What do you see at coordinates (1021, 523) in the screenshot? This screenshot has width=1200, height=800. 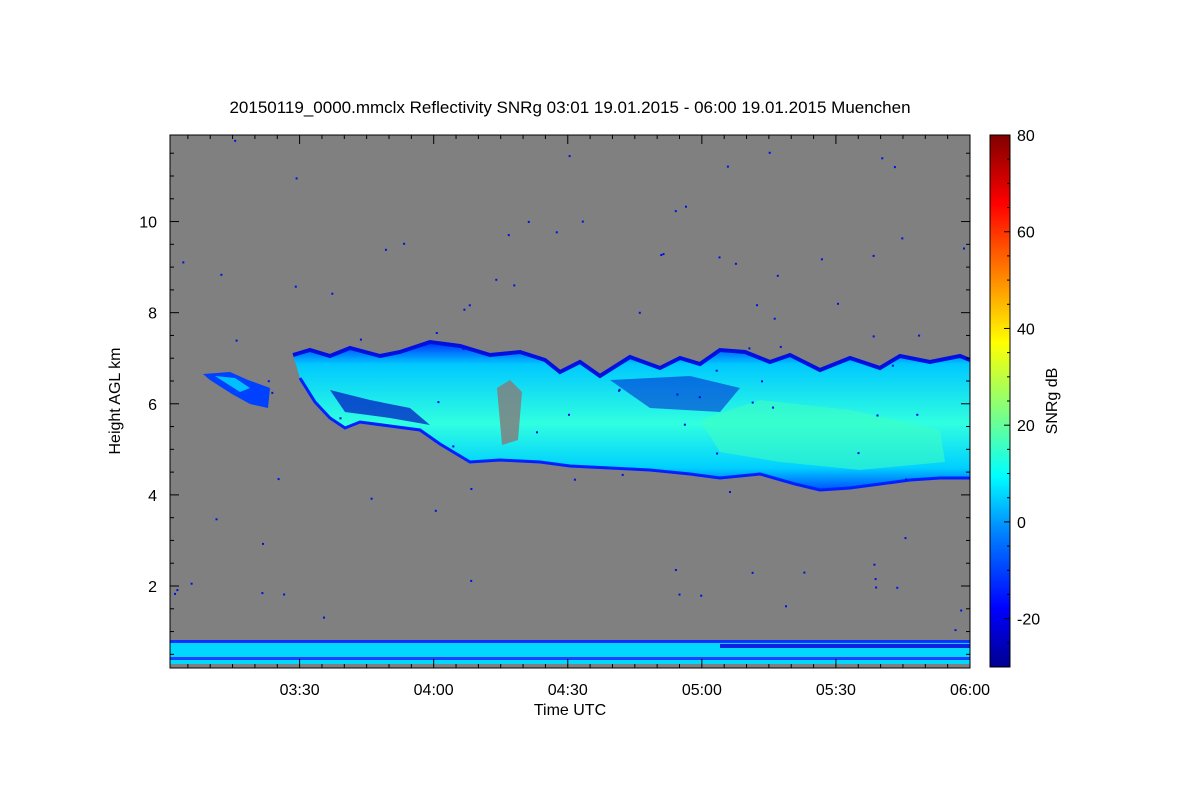 I see `colorbar-tick-label: 0` at bounding box center [1021, 523].